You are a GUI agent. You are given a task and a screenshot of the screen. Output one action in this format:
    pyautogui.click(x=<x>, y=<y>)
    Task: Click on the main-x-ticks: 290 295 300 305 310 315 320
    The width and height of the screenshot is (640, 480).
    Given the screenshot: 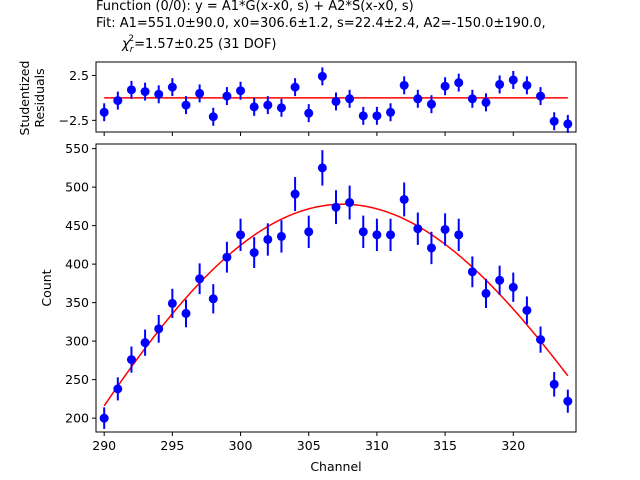 What is the action you would take?
    pyautogui.click(x=308, y=442)
    